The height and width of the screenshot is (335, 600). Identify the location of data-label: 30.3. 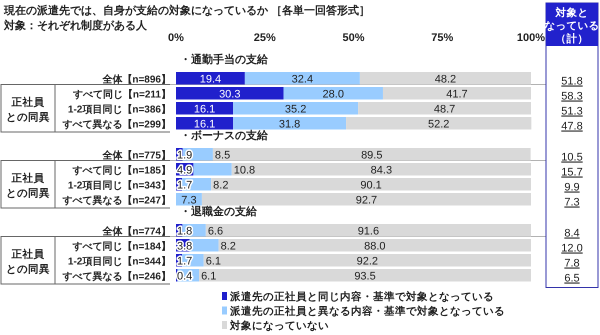
(229, 94).